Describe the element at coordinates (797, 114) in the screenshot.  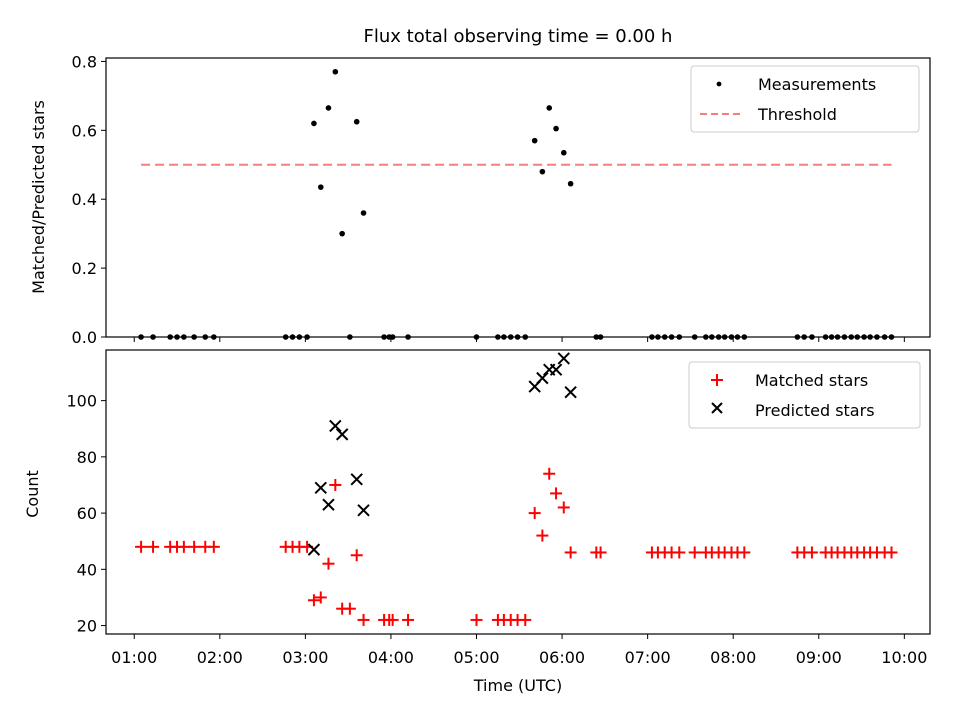
I see `legend-threshold-label: Threshold` at that location.